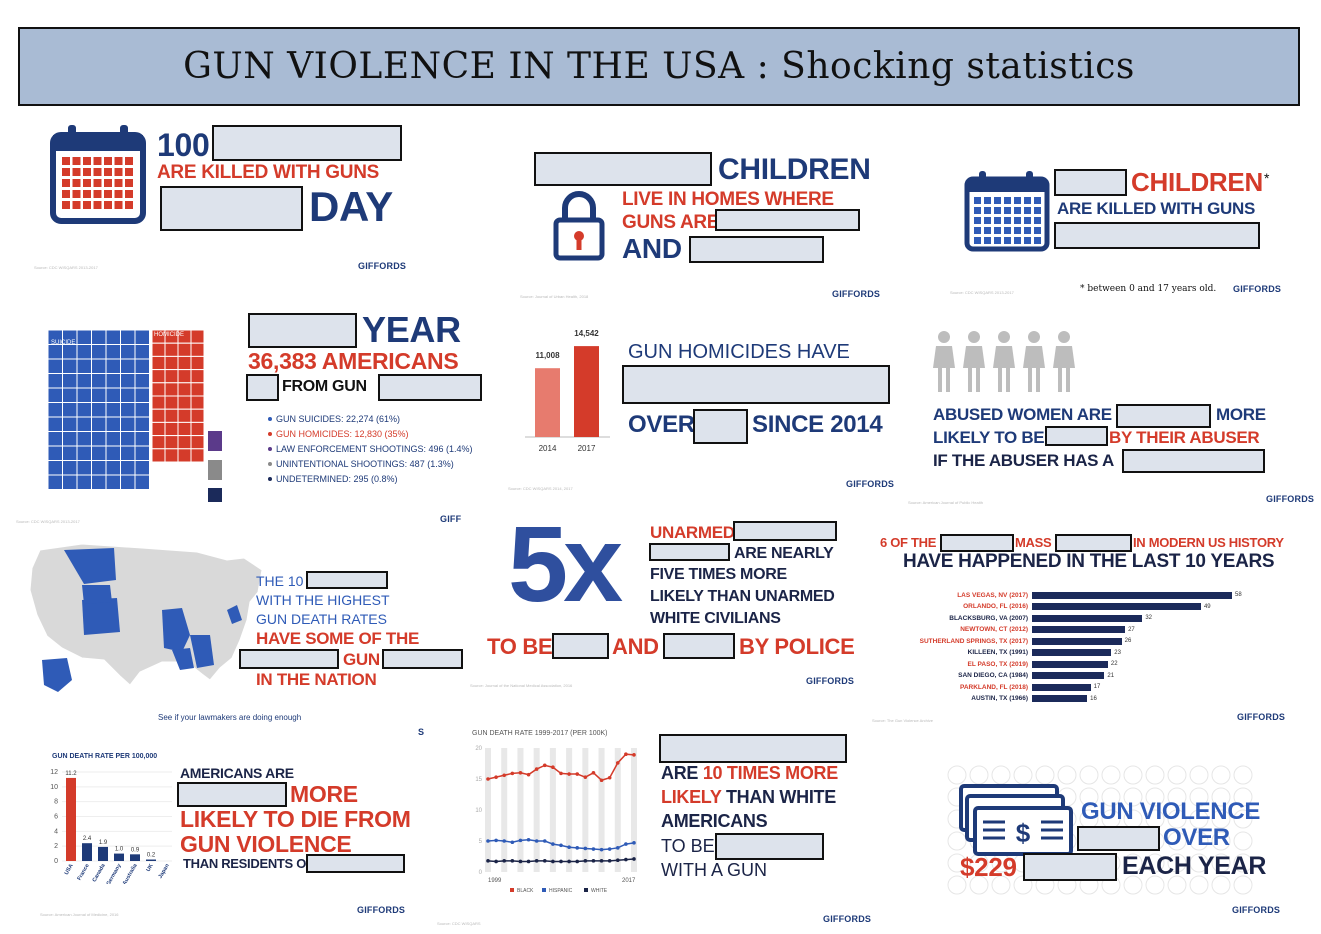  I want to click on state-mississippi-alabama, so click(202, 651).